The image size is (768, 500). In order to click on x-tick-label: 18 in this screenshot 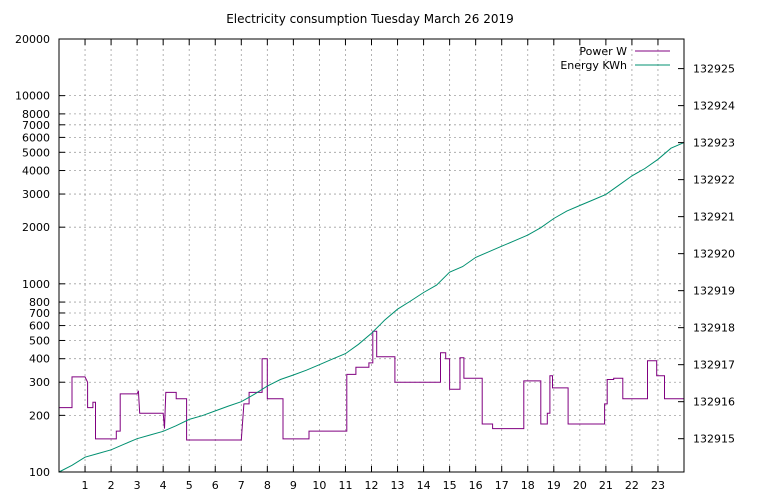, I will do `click(528, 485)`.